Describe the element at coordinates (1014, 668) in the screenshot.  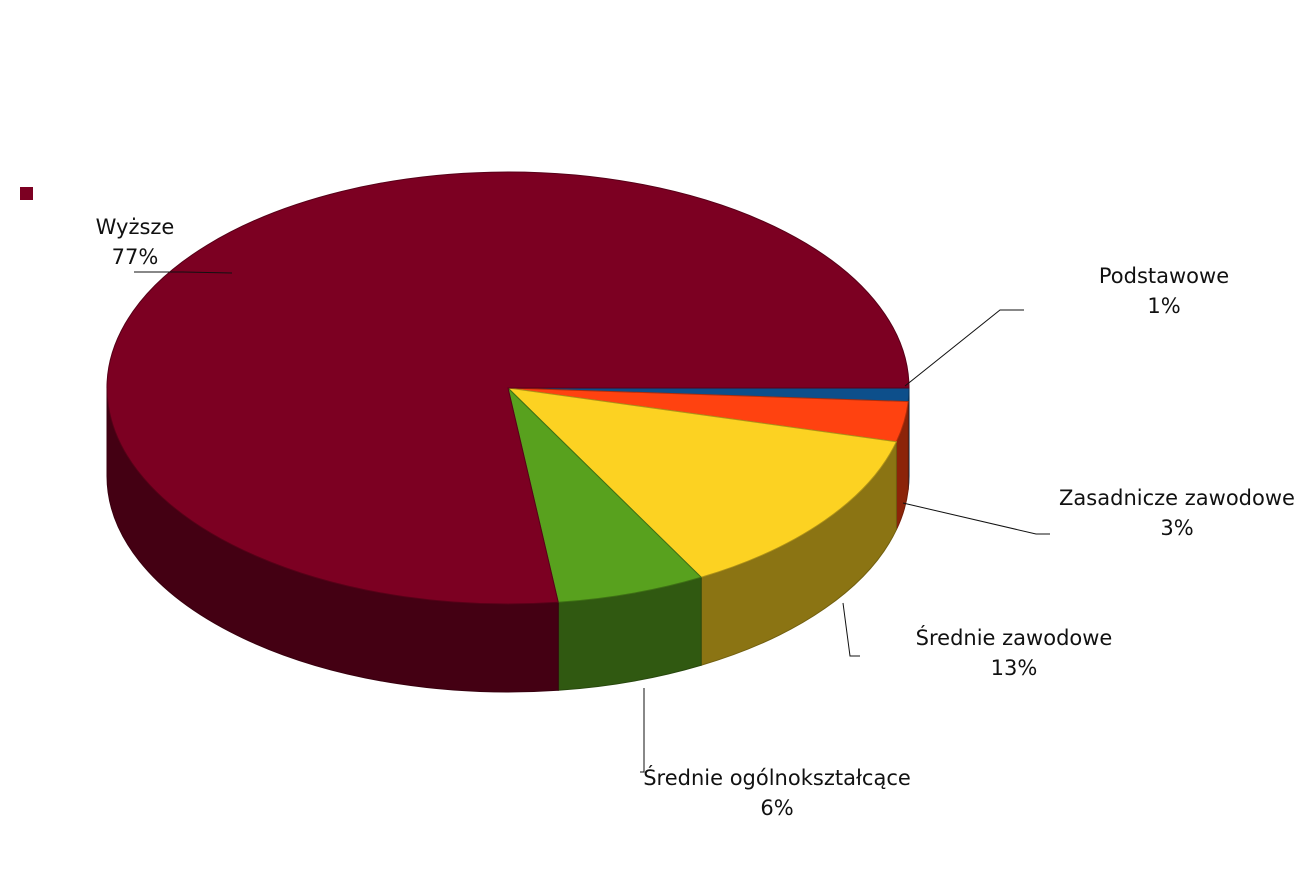
I see `slice-percent-srednie-zawodowe: 13%` at that location.